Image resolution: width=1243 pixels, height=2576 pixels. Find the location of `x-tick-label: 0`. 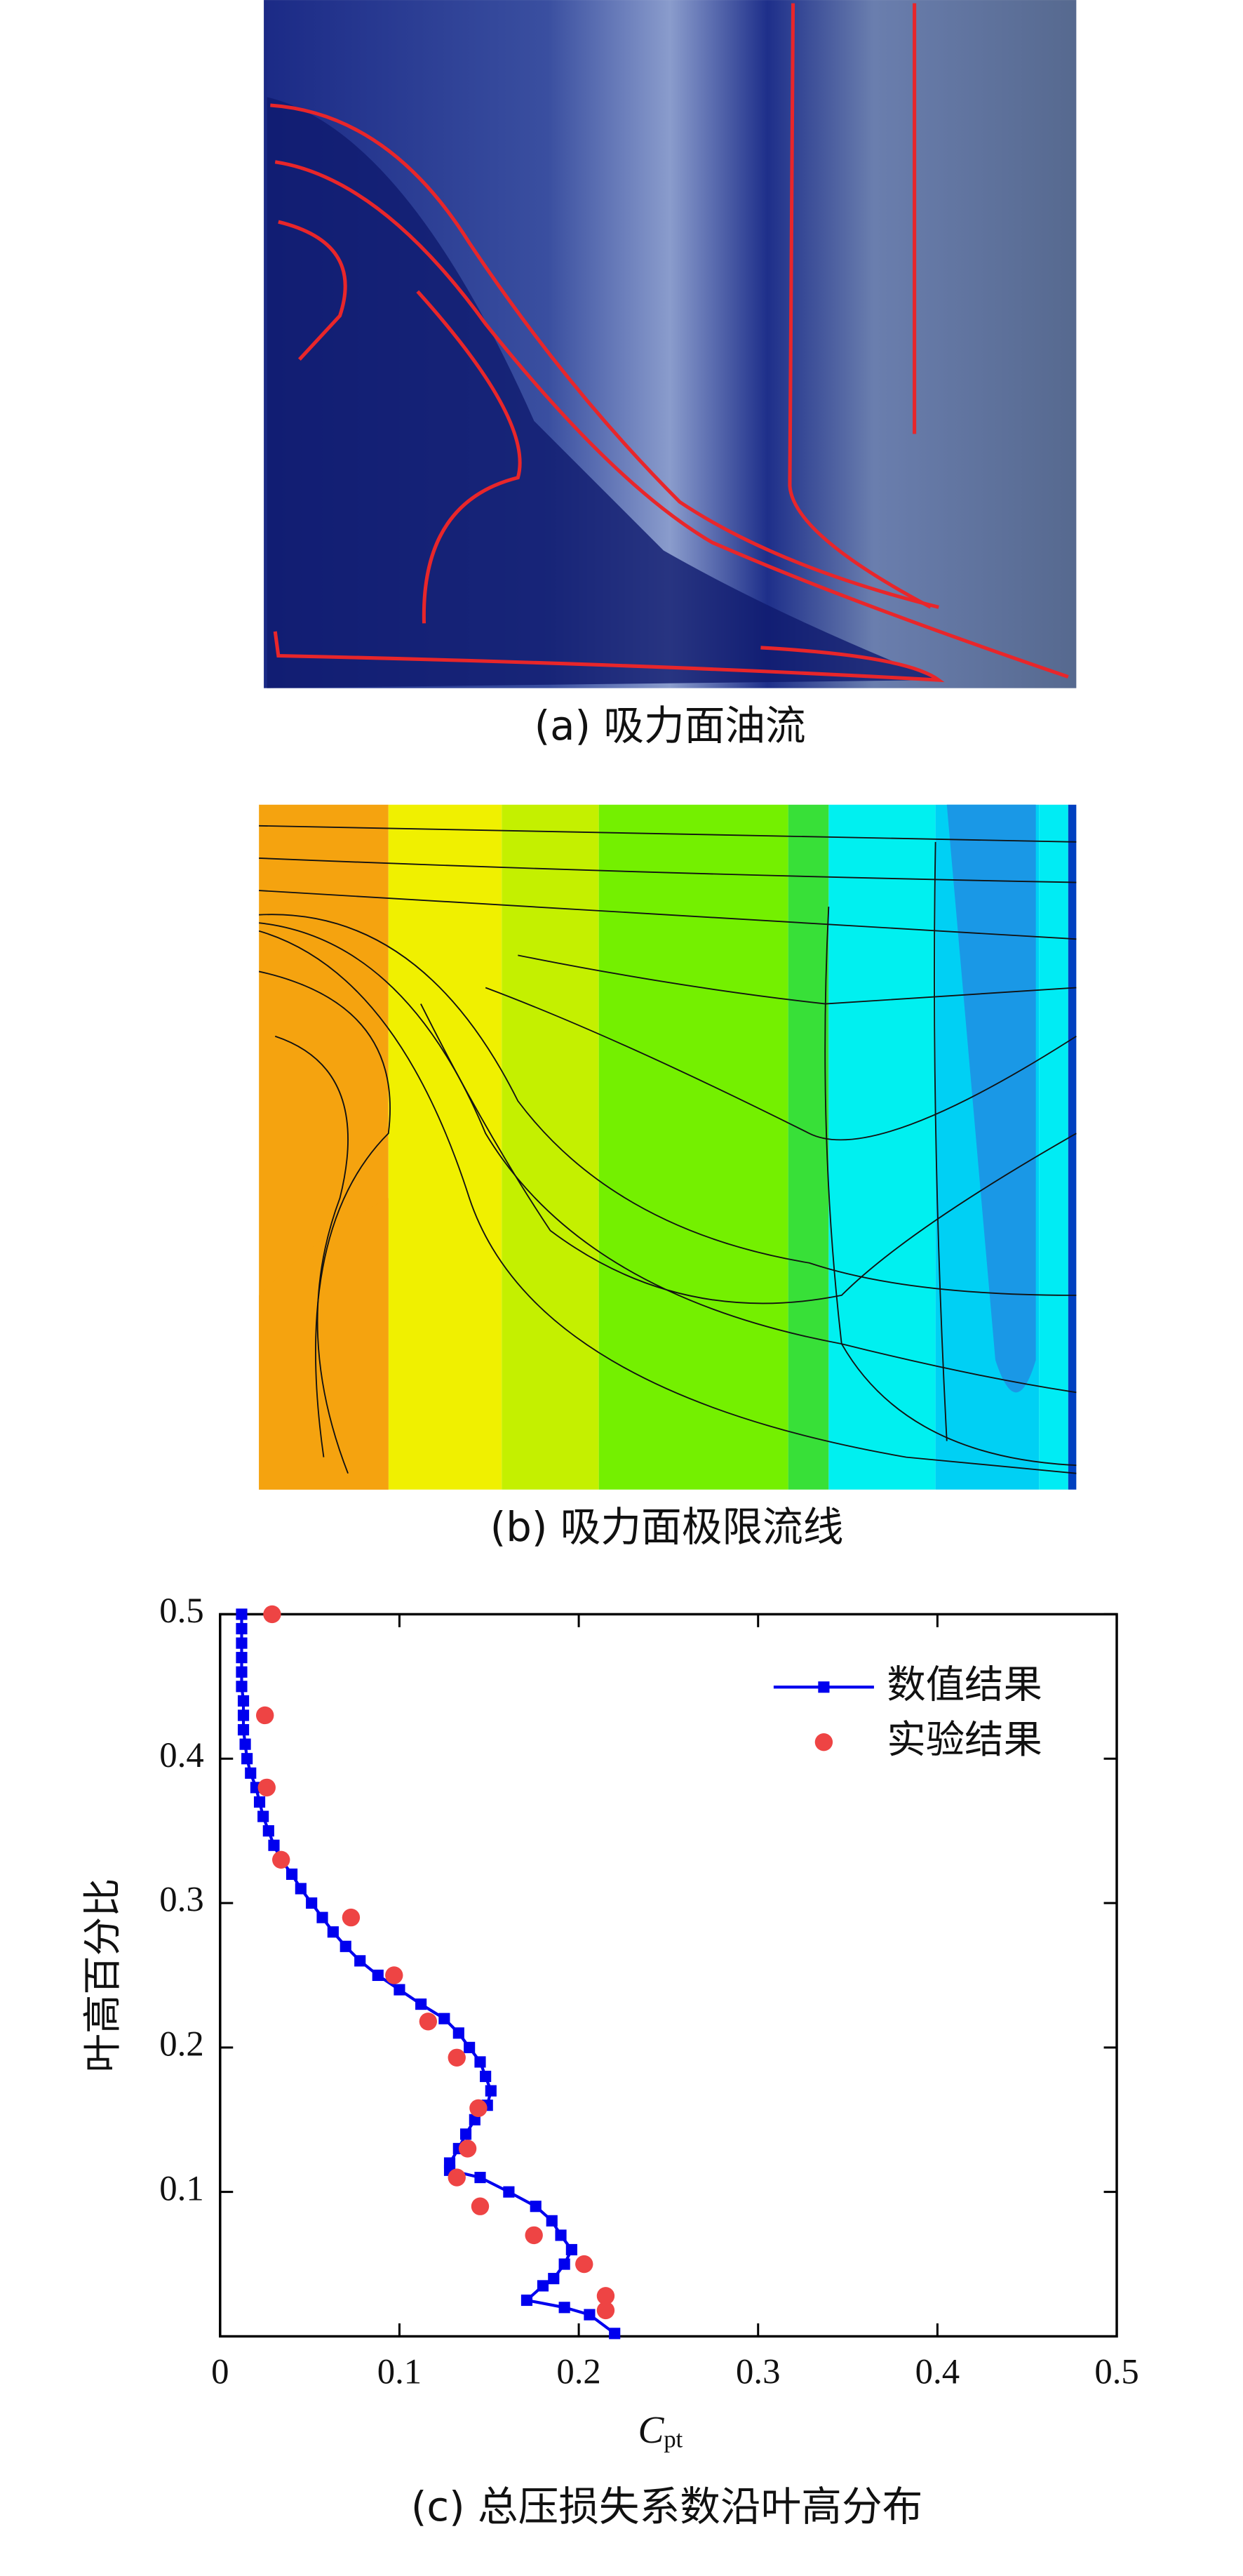

x-tick-label: 0 is located at coordinates (220, 2371).